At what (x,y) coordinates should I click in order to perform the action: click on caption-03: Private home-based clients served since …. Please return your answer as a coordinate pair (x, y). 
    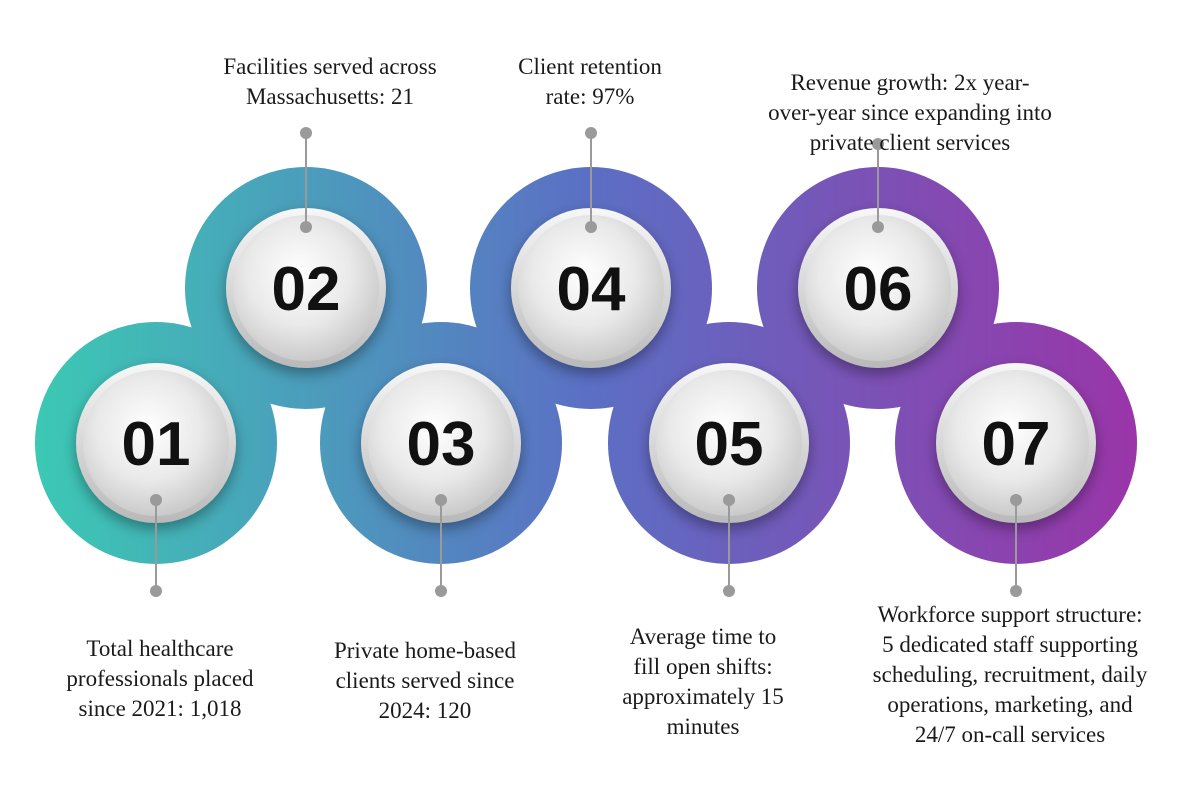
    Looking at the image, I should click on (425, 680).